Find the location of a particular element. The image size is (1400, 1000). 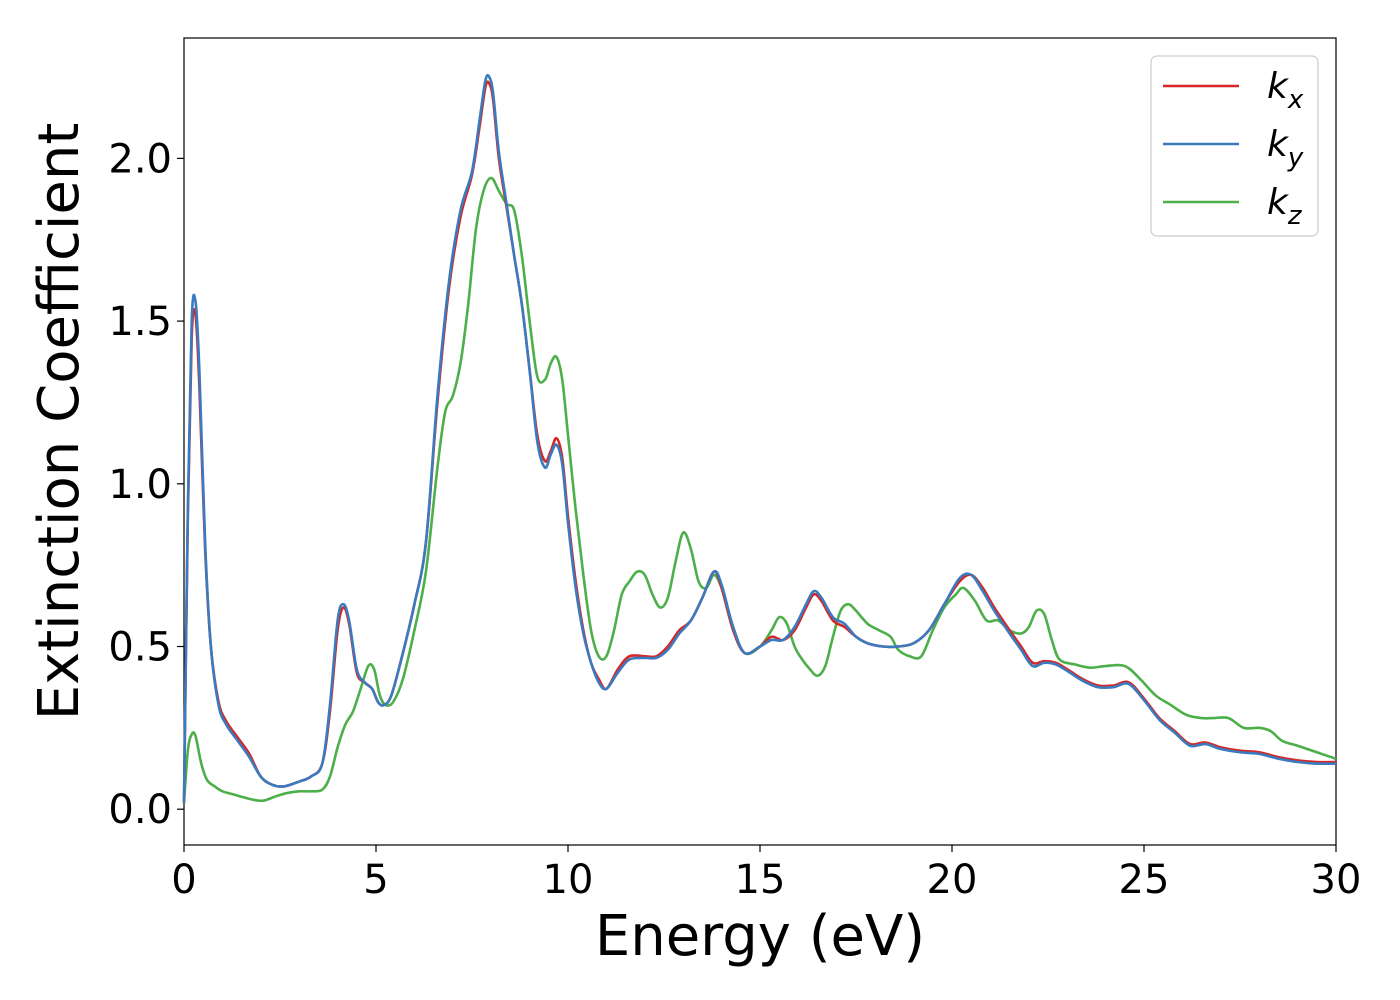

x-axis-ticks: 0 5 10 15 20 25 30 is located at coordinates (766, 874).